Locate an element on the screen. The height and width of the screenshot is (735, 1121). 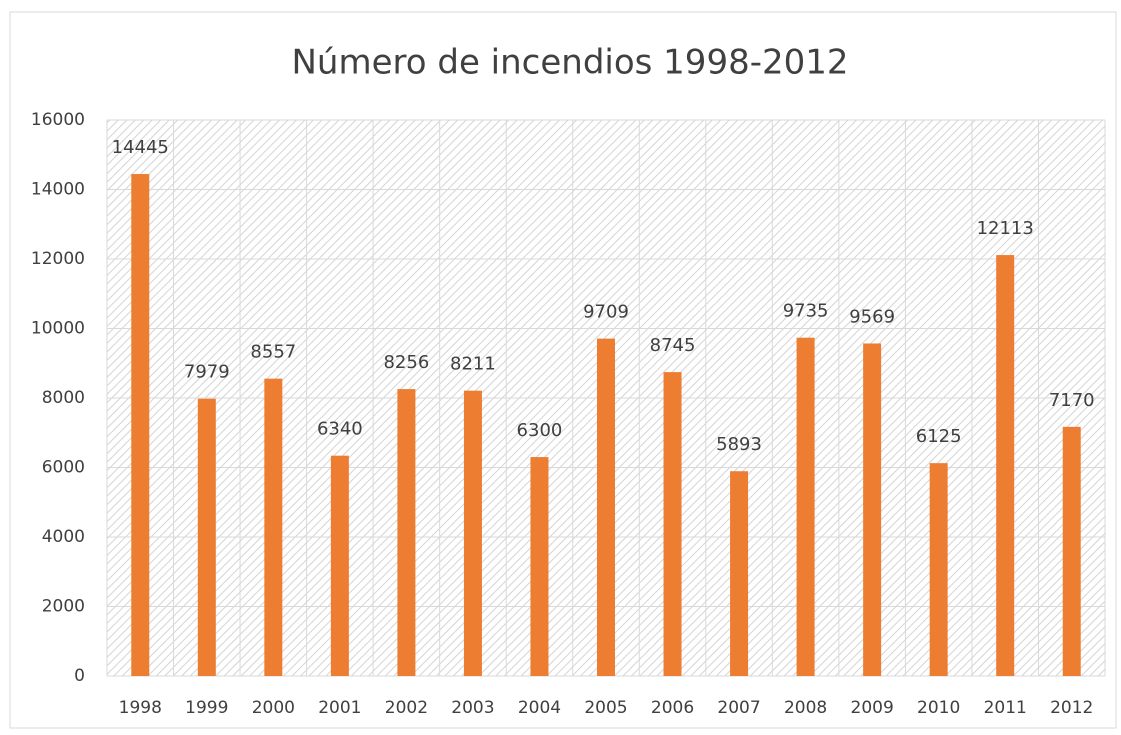
data-label: 14445 is located at coordinates (140, 147).